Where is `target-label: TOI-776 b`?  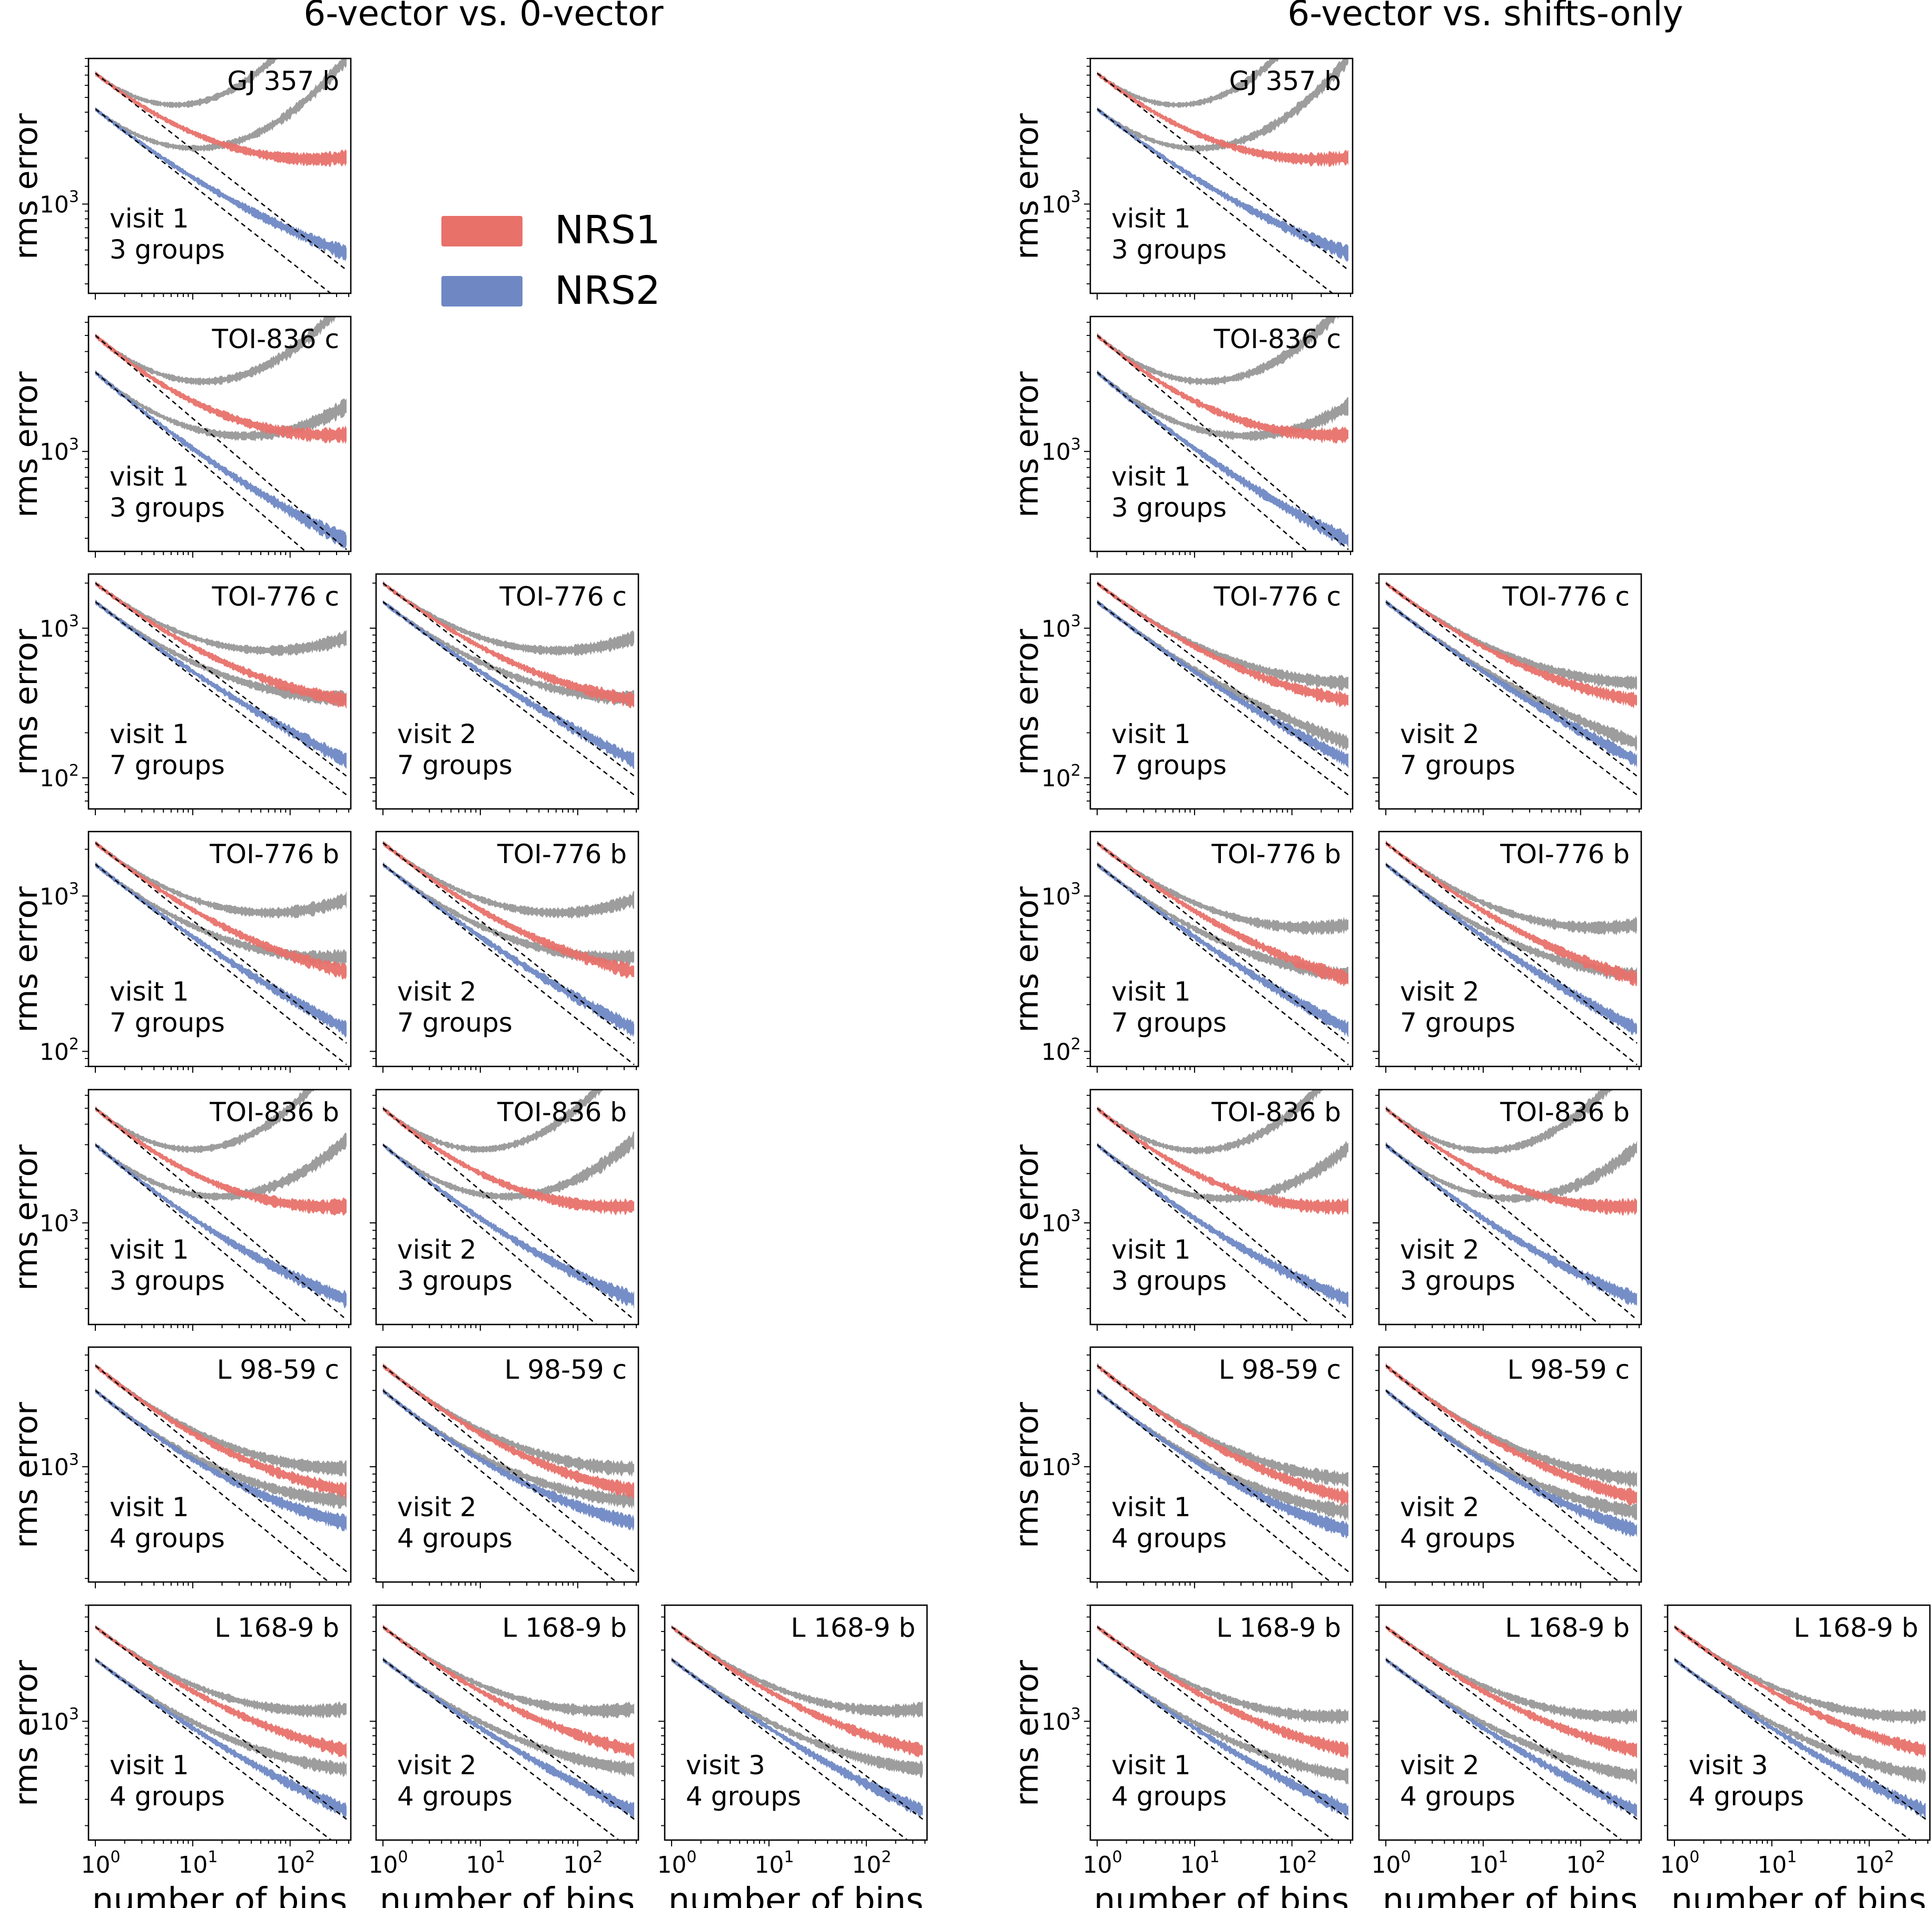
target-label: TOI-776 b is located at coordinates (274, 854).